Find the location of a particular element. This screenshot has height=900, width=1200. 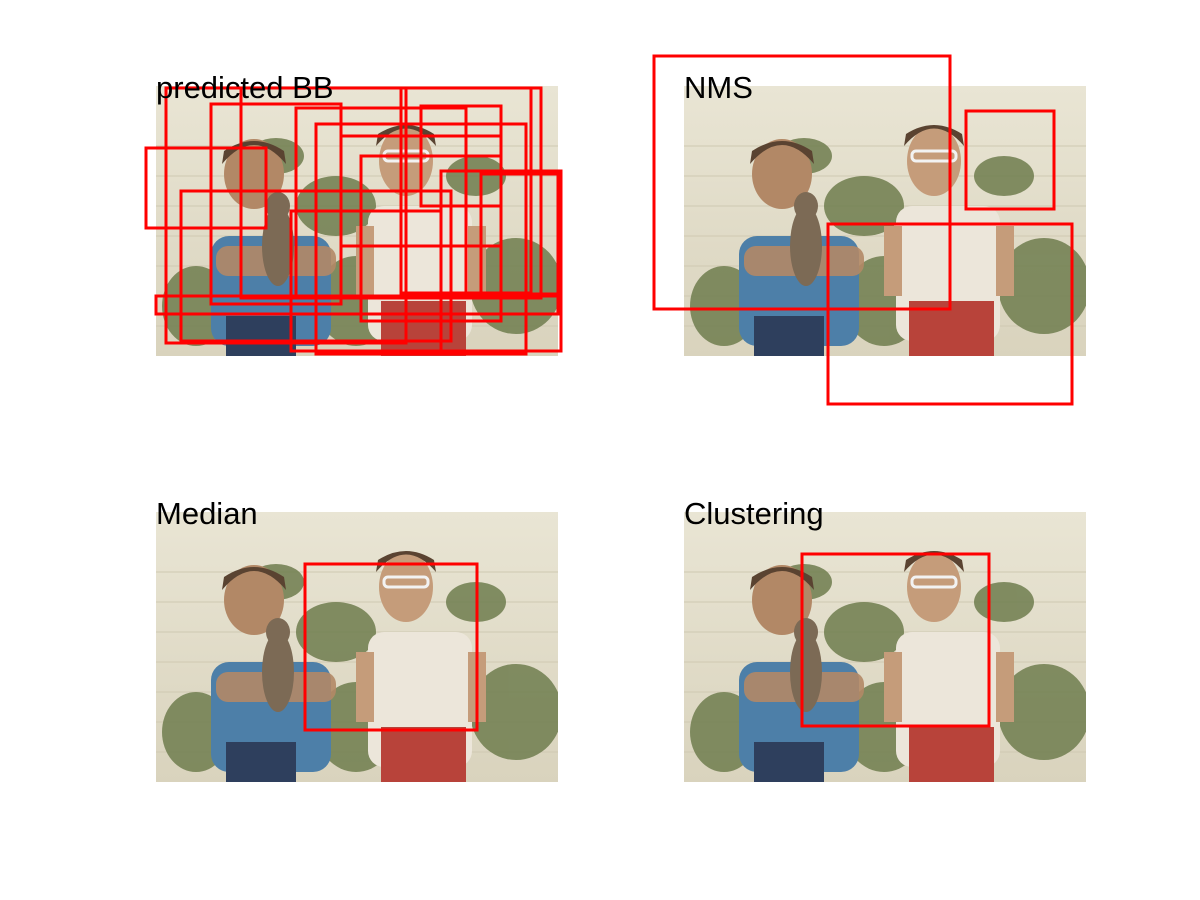

panel-title: Median is located at coordinates (207, 513).